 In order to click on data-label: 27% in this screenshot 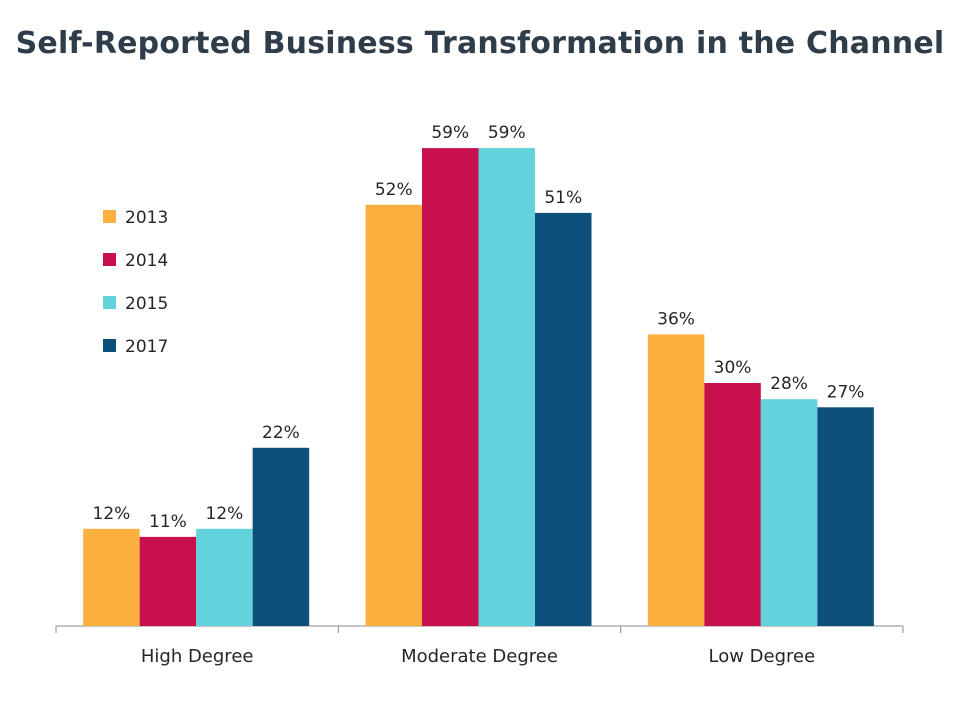, I will do `click(846, 392)`.